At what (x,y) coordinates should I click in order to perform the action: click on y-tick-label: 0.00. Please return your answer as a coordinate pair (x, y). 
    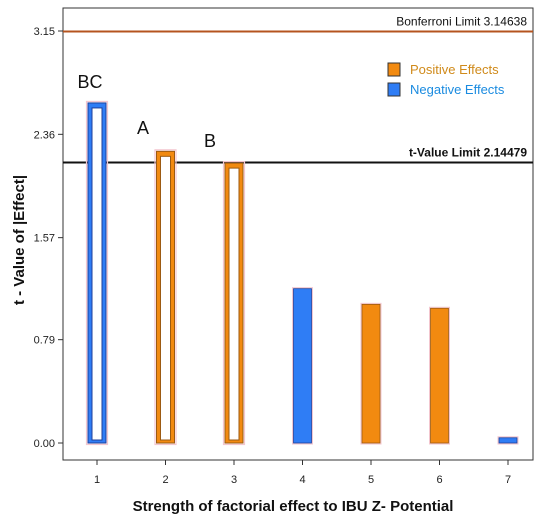
    Looking at the image, I should click on (44, 444).